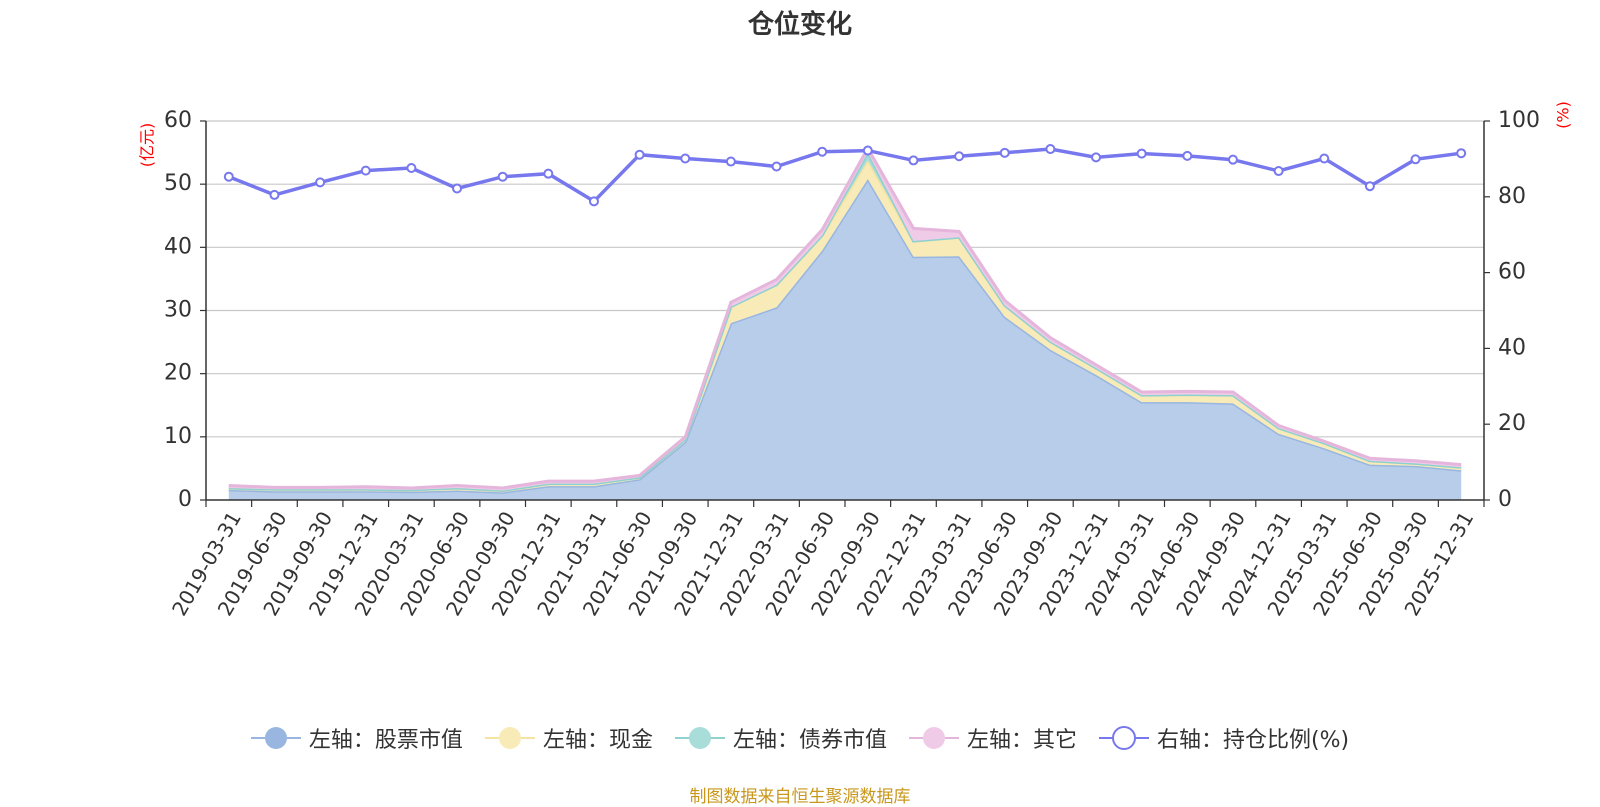 The height and width of the screenshot is (807, 1600). Describe the element at coordinates (275, 738) in the screenshot. I see `legend-stock-icon` at that location.